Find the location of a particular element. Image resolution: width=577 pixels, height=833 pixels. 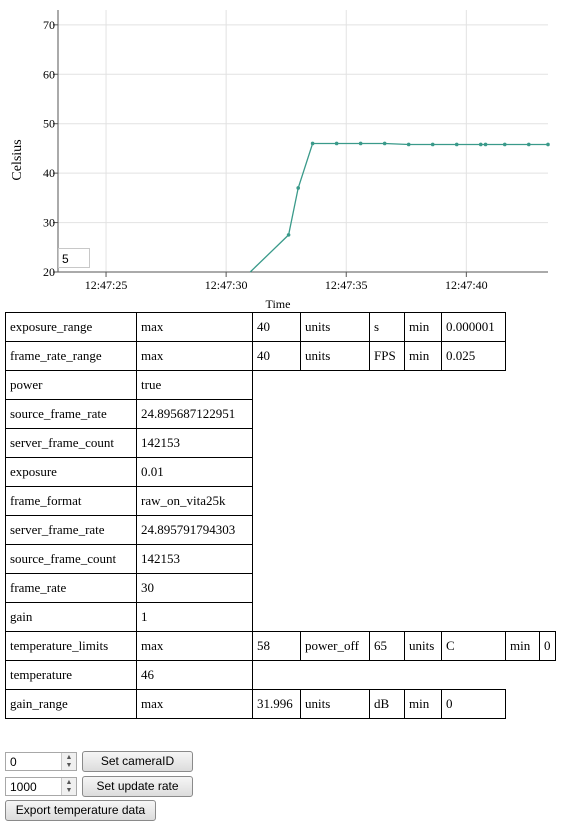

prop-value: 0.025 is located at coordinates (473, 356).